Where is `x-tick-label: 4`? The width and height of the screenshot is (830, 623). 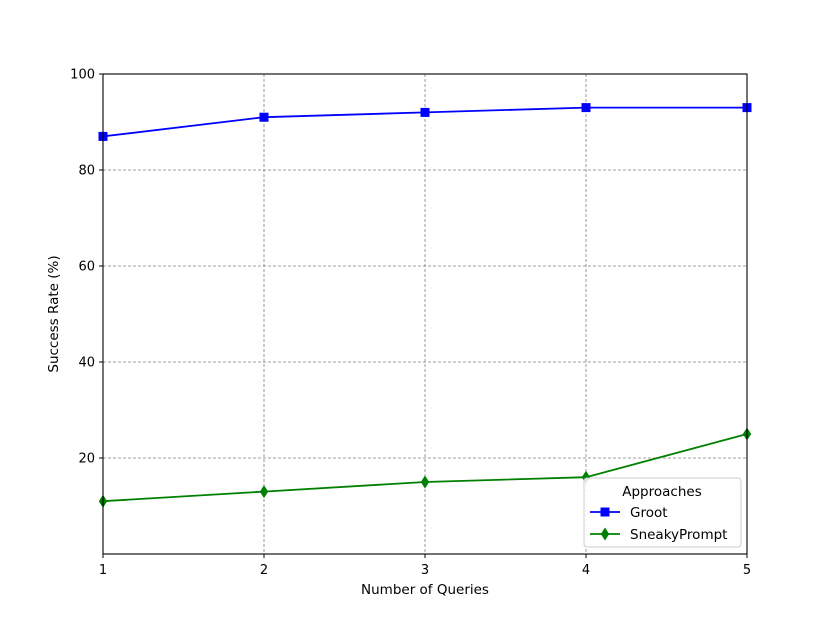
x-tick-label: 4 is located at coordinates (586, 570).